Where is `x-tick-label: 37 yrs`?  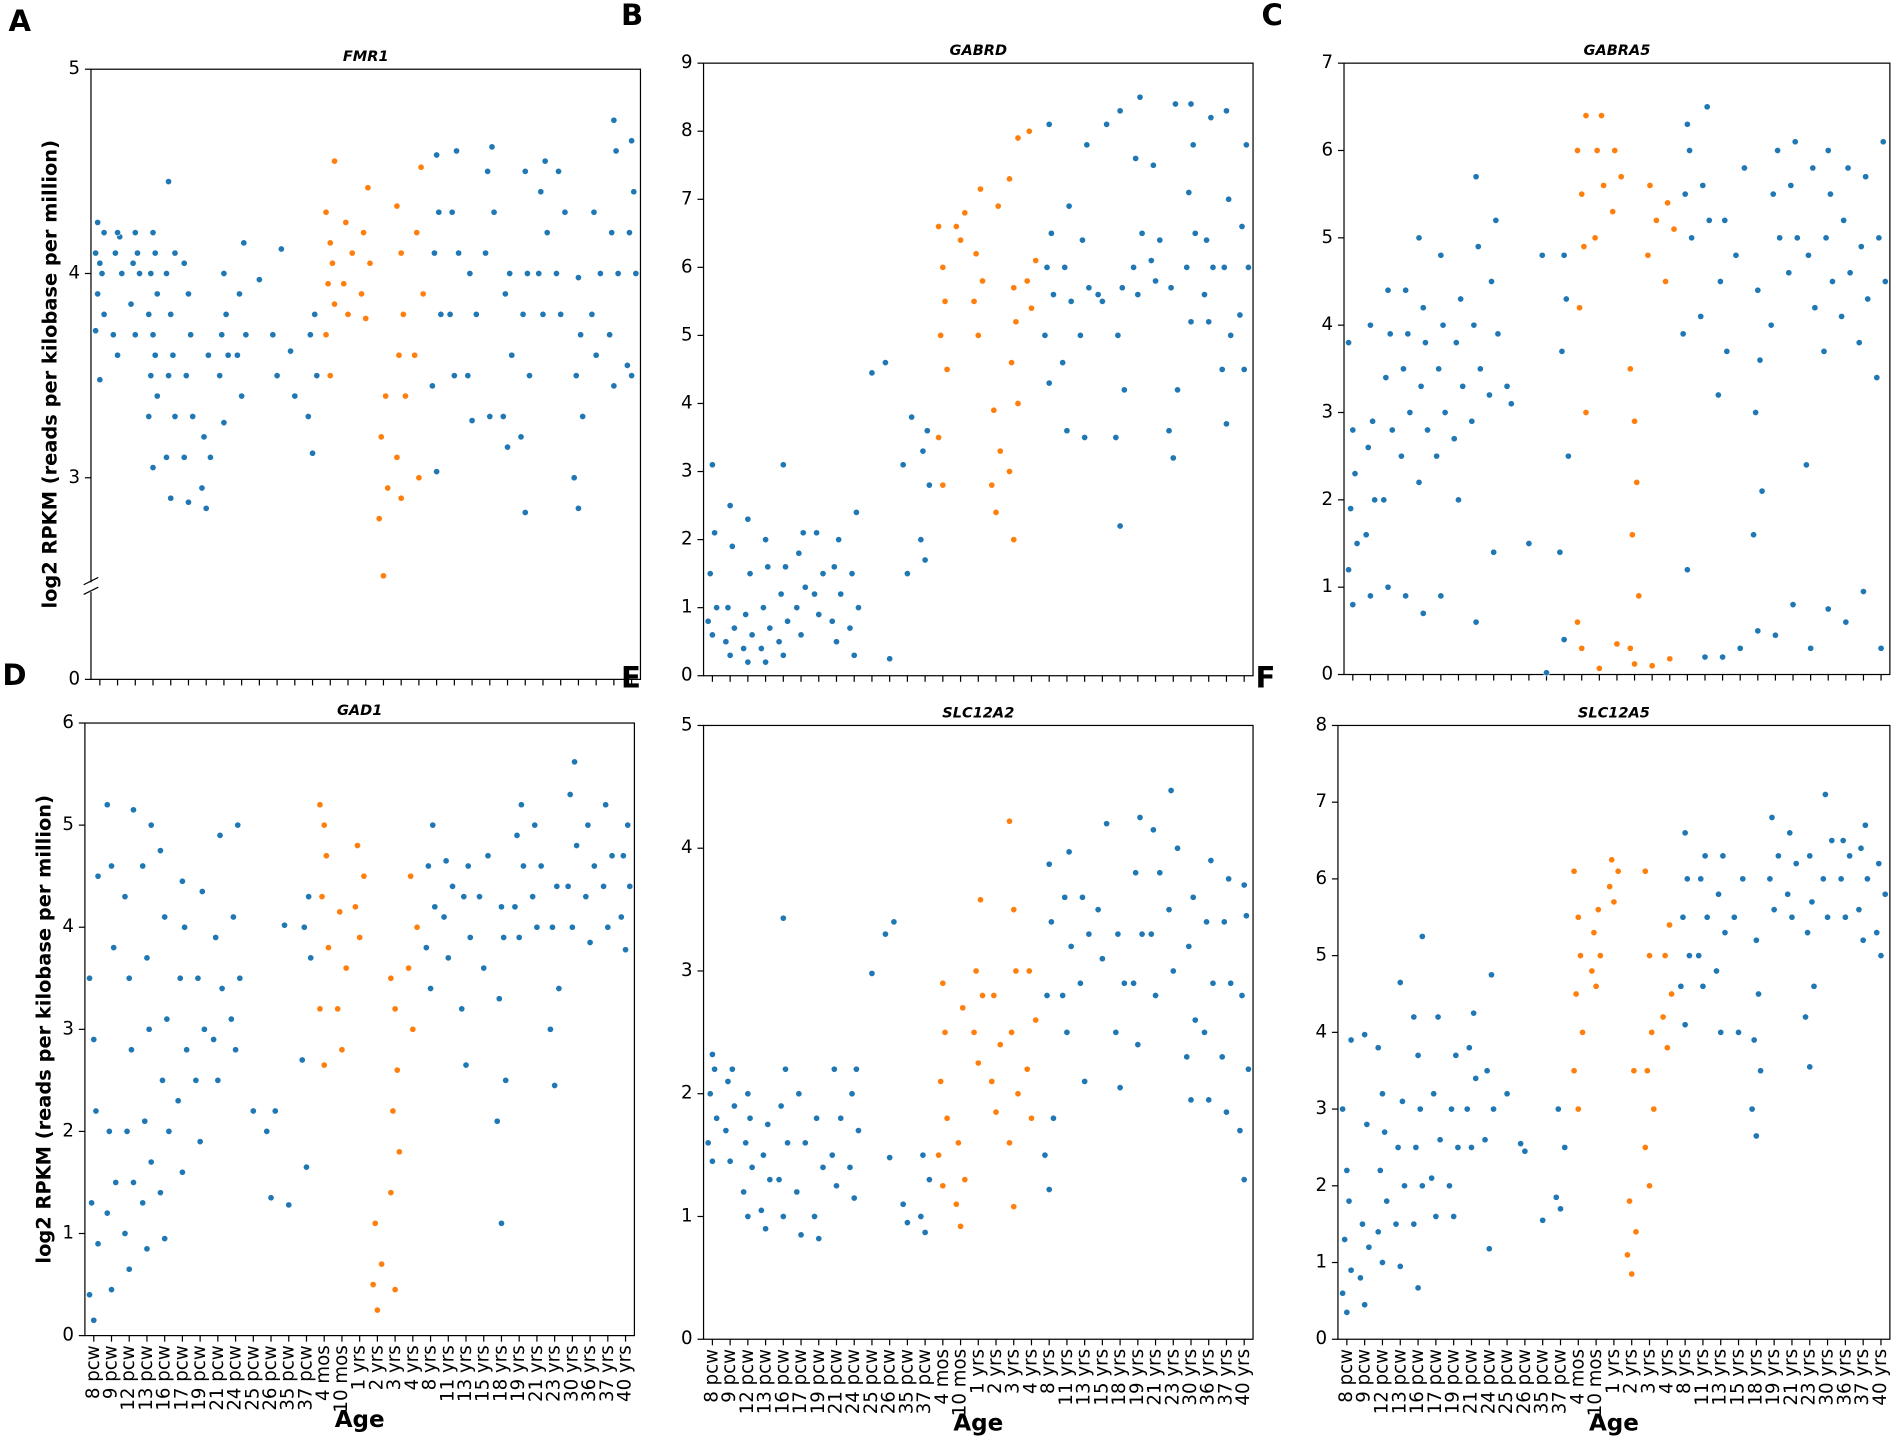 x-tick-label: 37 yrs is located at coordinates (607, 1373).